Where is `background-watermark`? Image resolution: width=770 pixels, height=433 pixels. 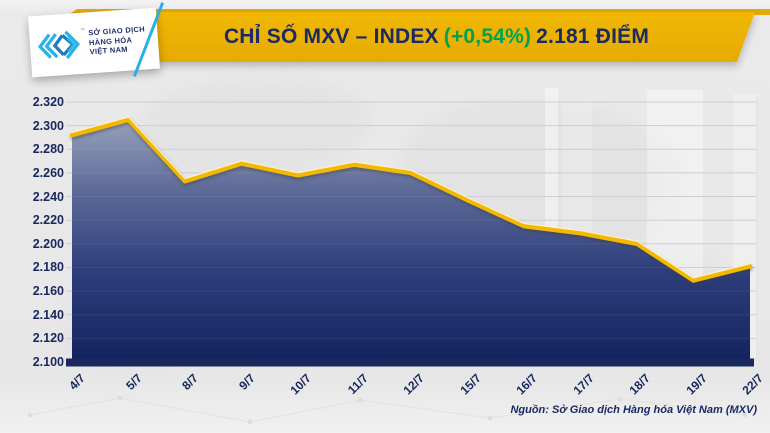
background-watermark is located at coordinates (255, 128).